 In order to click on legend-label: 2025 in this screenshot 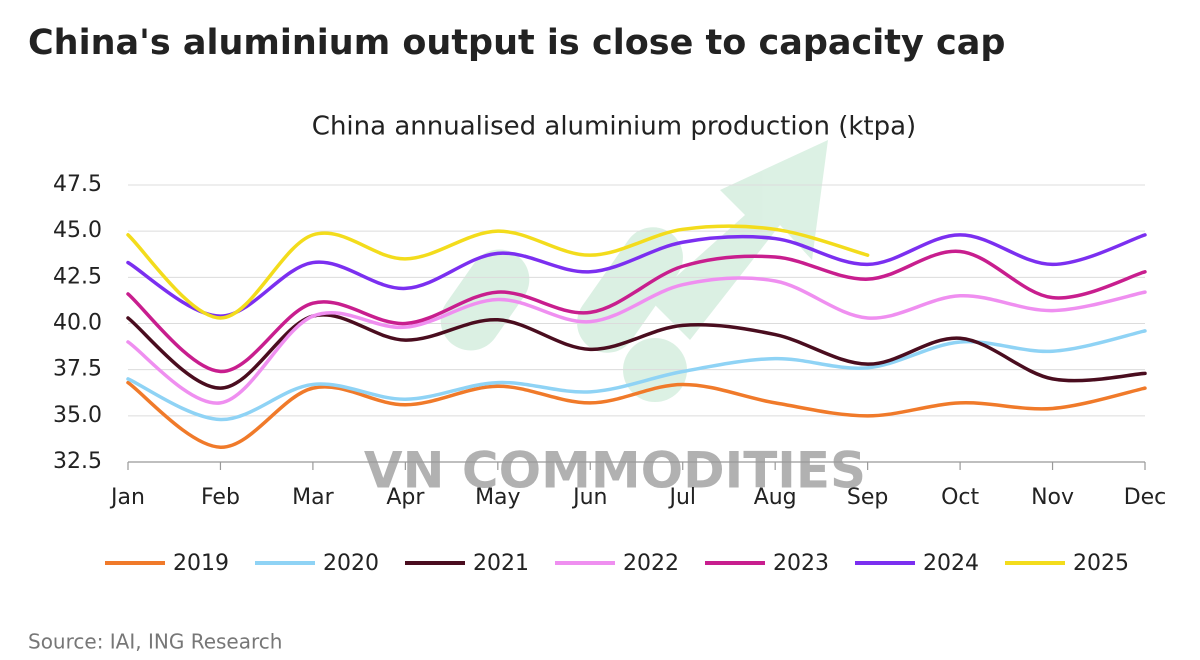, I will do `click(1101, 563)`.